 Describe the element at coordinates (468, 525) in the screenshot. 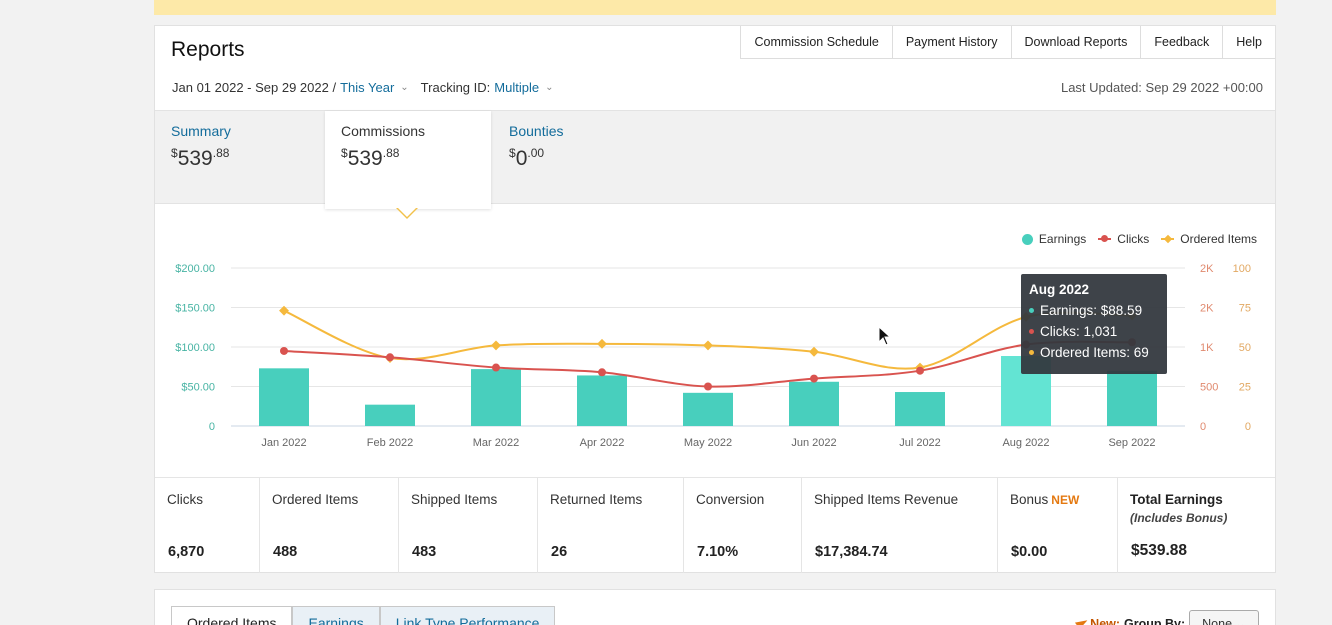

I see `metric-shipped-items: Shipped Items 483` at that location.